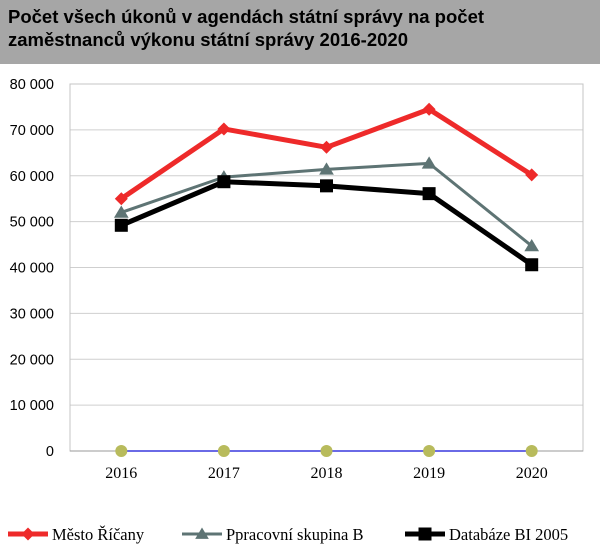  I want to click on x-tick-label: 2016, so click(121, 473).